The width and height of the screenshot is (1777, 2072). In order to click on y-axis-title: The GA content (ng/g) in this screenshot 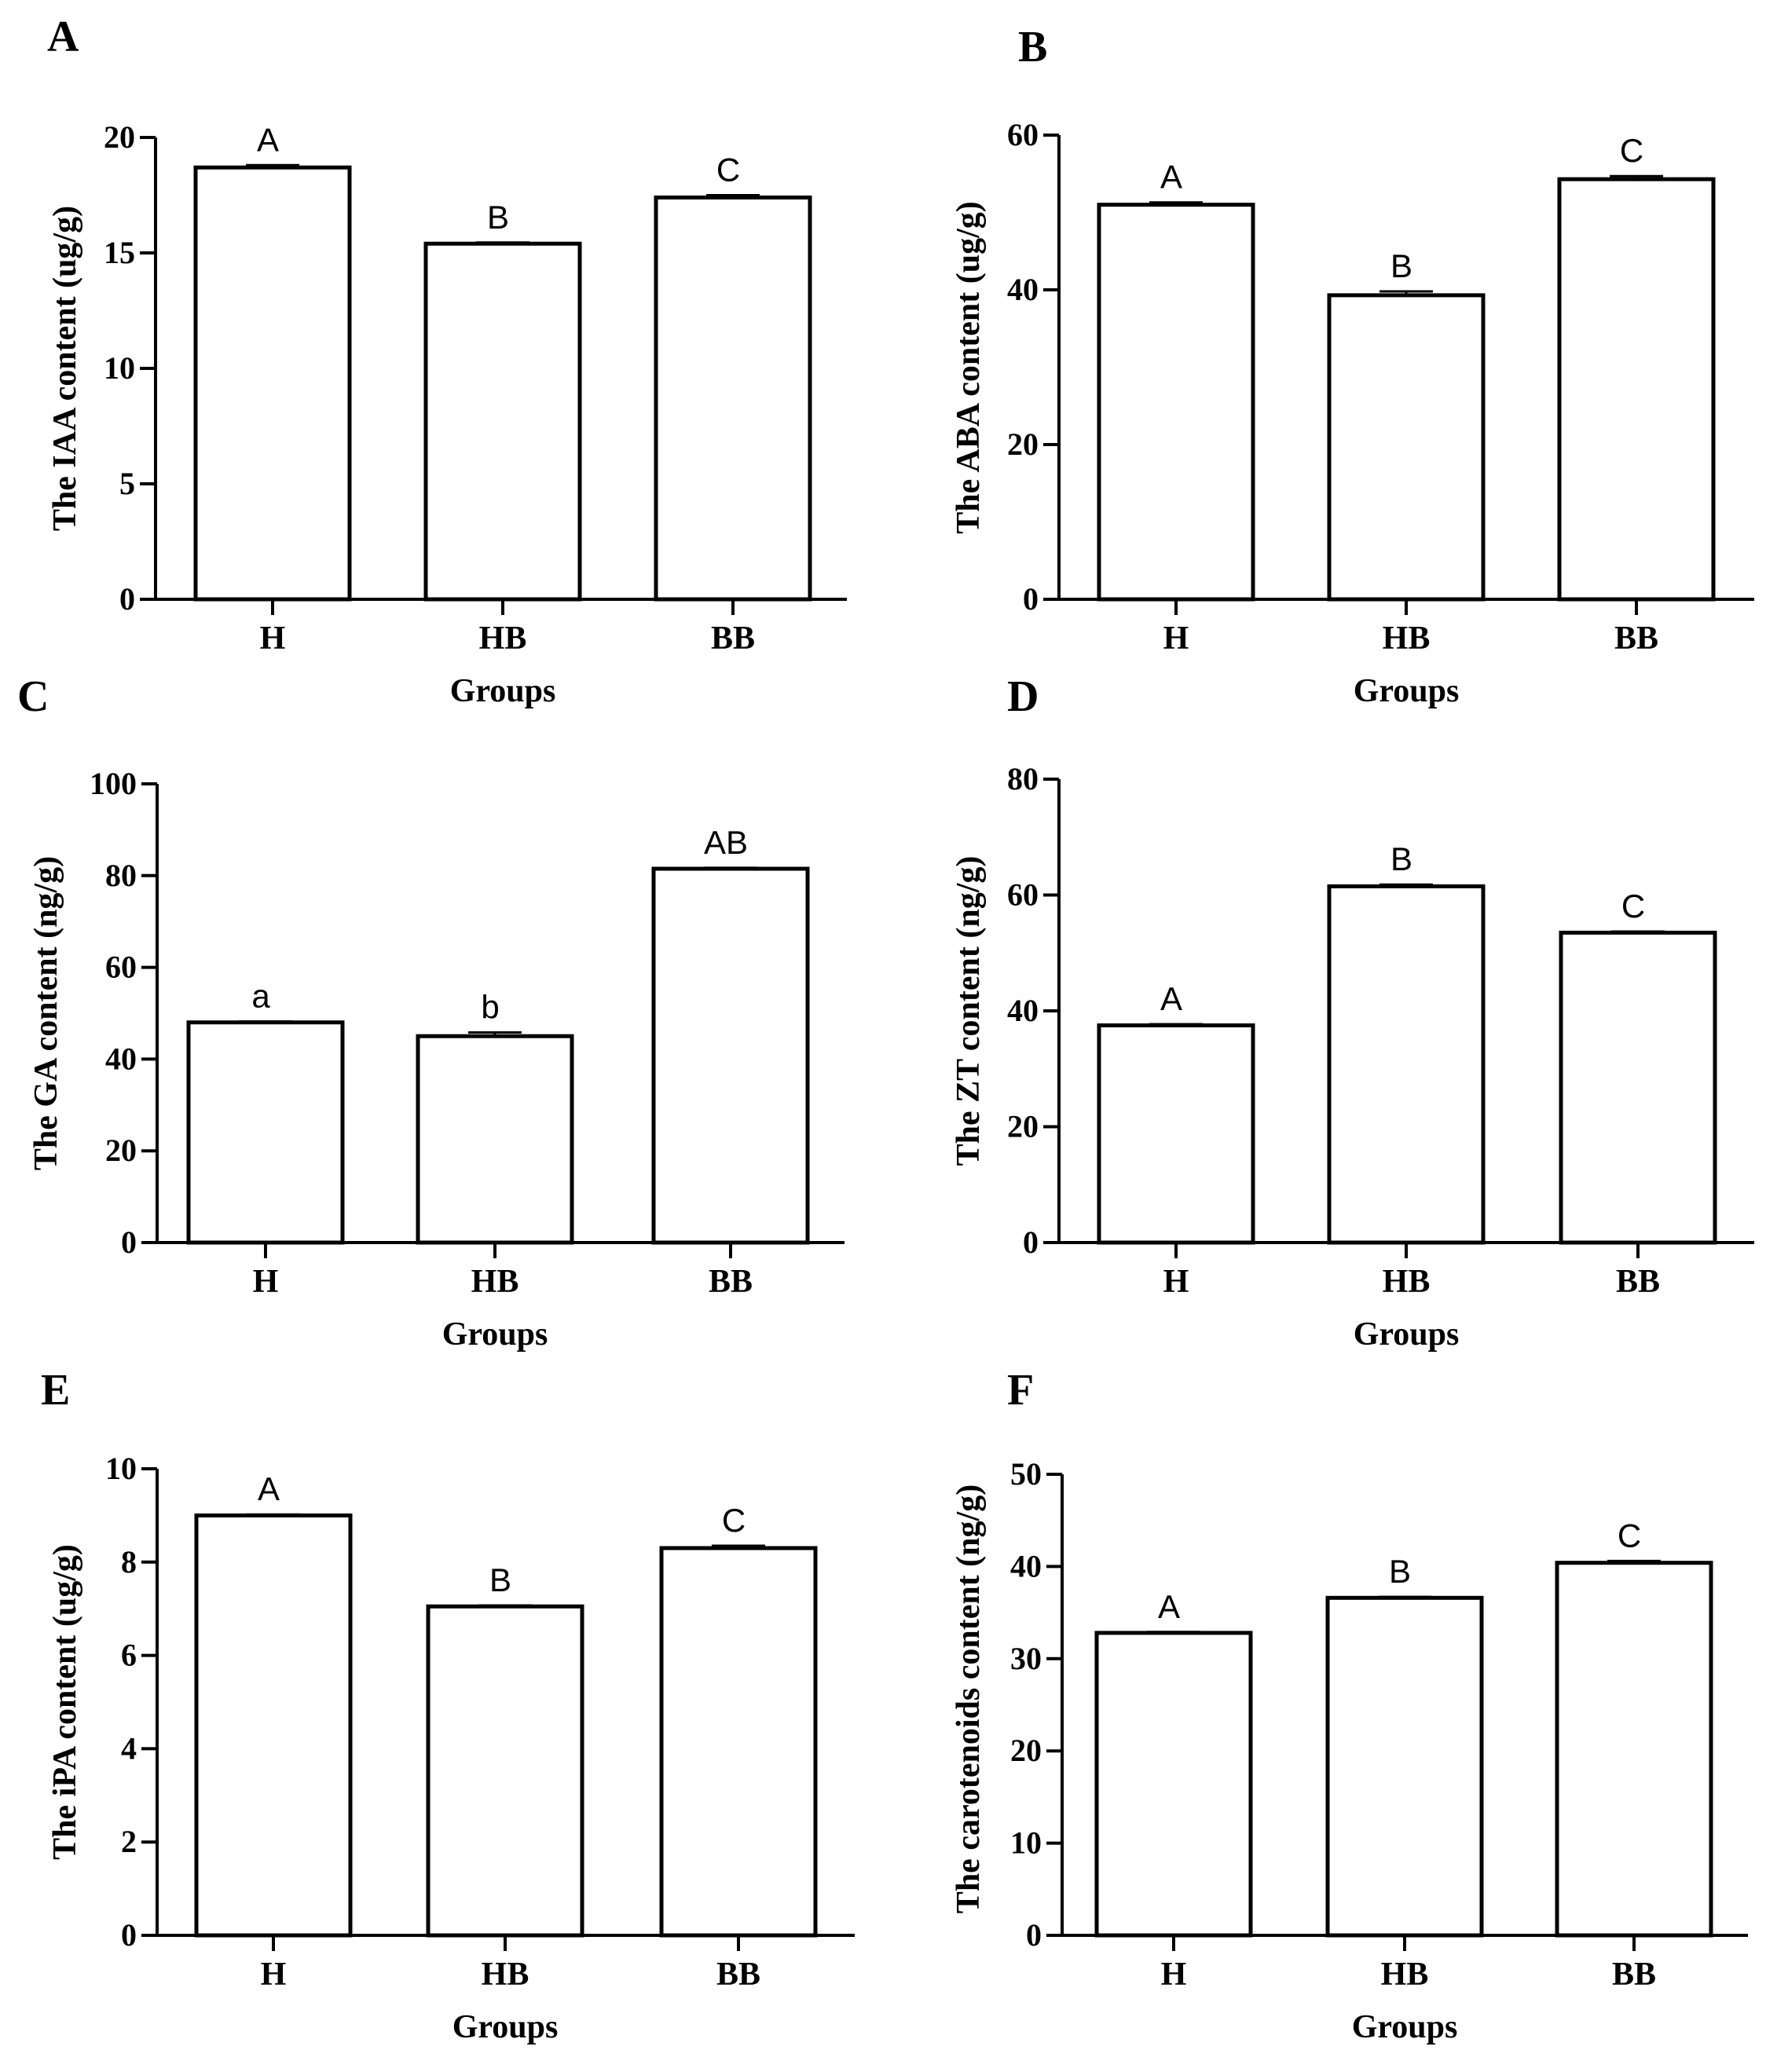, I will do `click(46, 1013)`.